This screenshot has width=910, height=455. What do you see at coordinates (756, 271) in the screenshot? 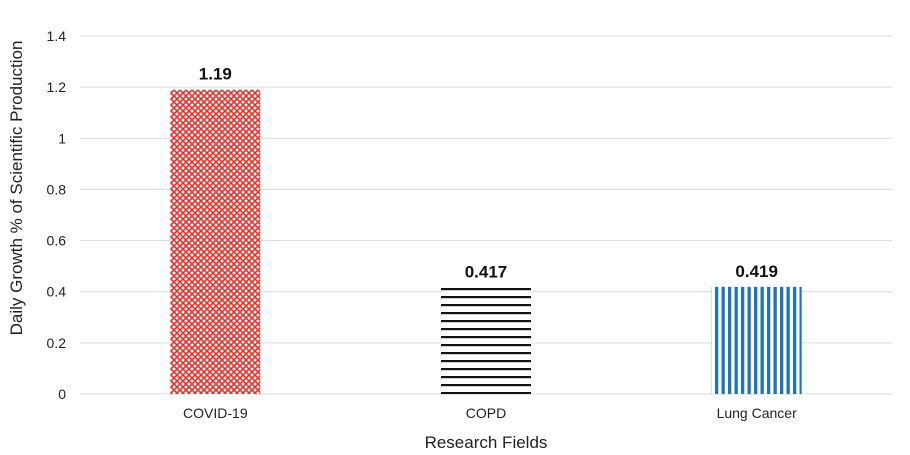
I see `data-label: 0.419` at bounding box center [756, 271].